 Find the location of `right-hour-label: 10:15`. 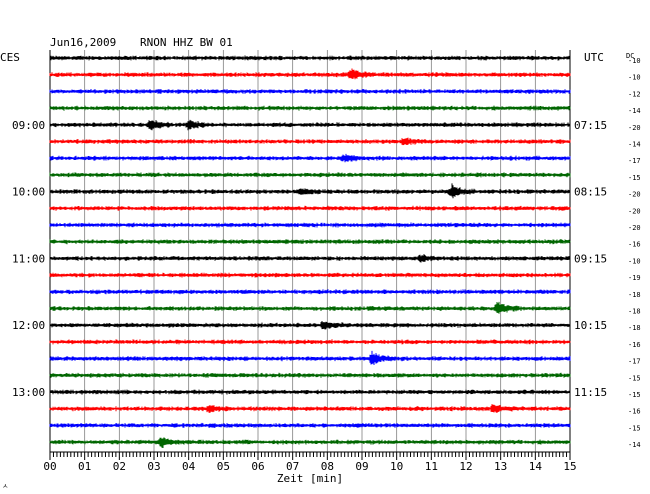

right-hour-label: 10:15 is located at coordinates (590, 325).